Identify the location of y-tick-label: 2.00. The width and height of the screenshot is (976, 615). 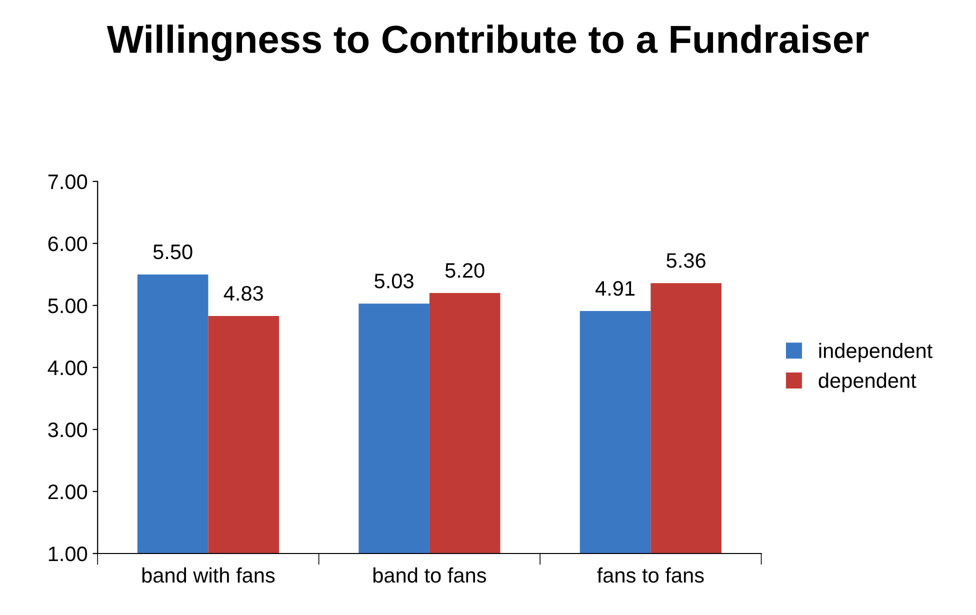
(68, 492).